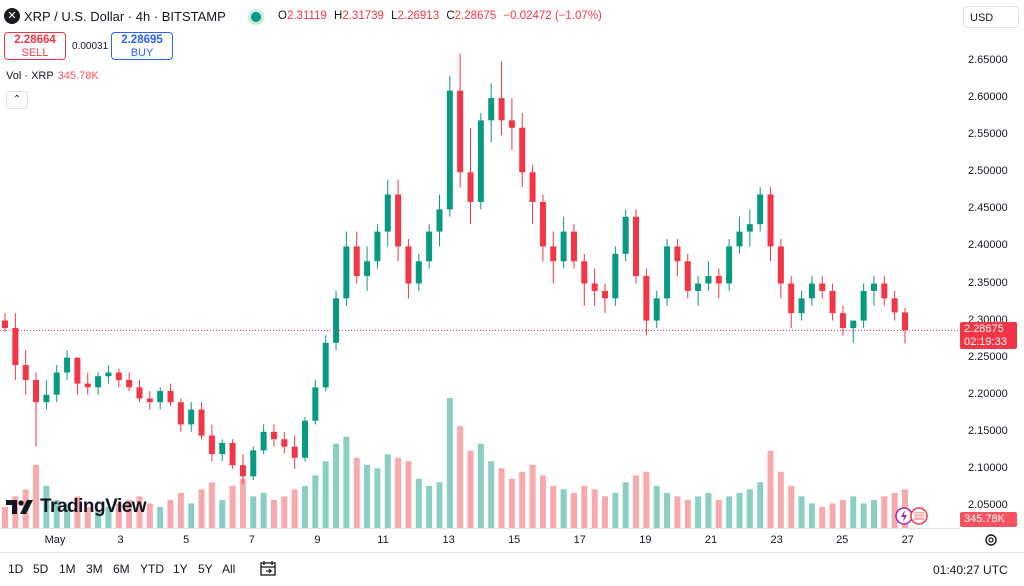 This screenshot has width=1024, height=586. What do you see at coordinates (52, 76) in the screenshot?
I see `volume-legend: Vol · XRP 345.78K` at bounding box center [52, 76].